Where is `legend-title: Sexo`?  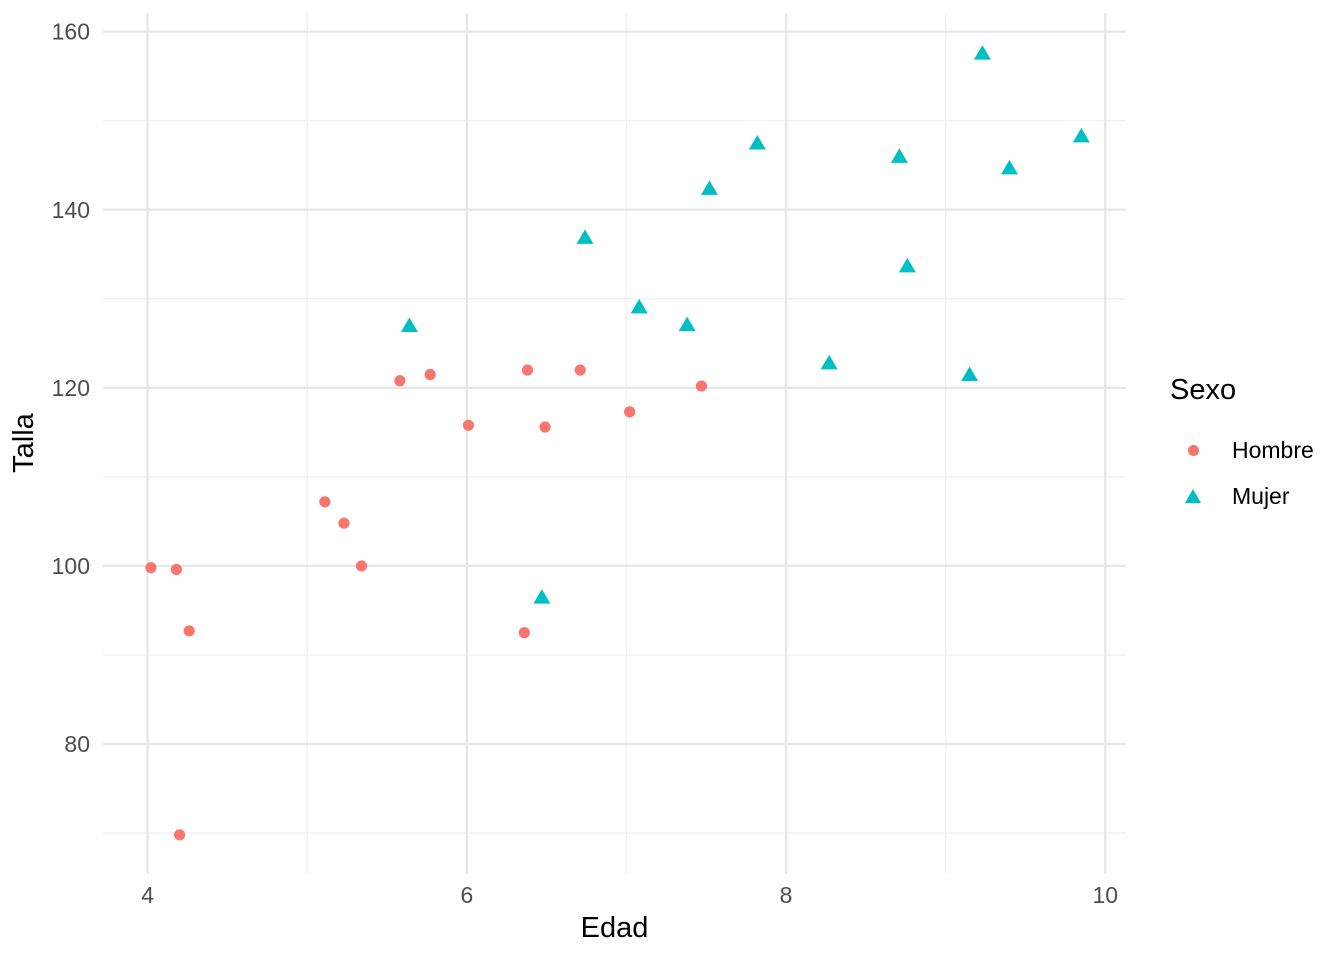
legend-title: Sexo is located at coordinates (1203, 390).